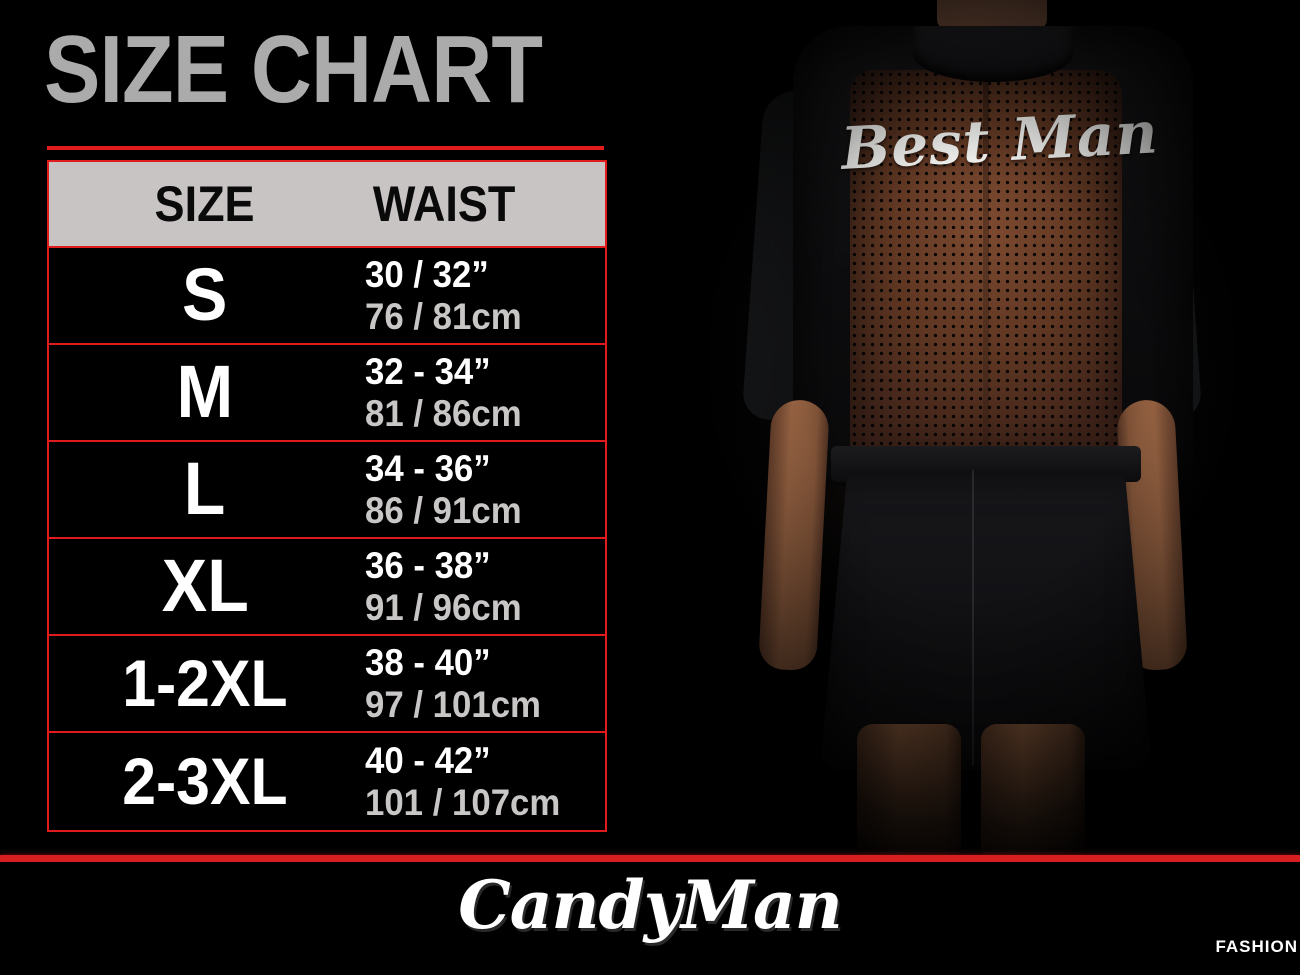 Image resolution: width=1300 pixels, height=975 pixels. What do you see at coordinates (463, 802) in the screenshot?
I see `waist-centimeters: 101 / 107cm` at bounding box center [463, 802].